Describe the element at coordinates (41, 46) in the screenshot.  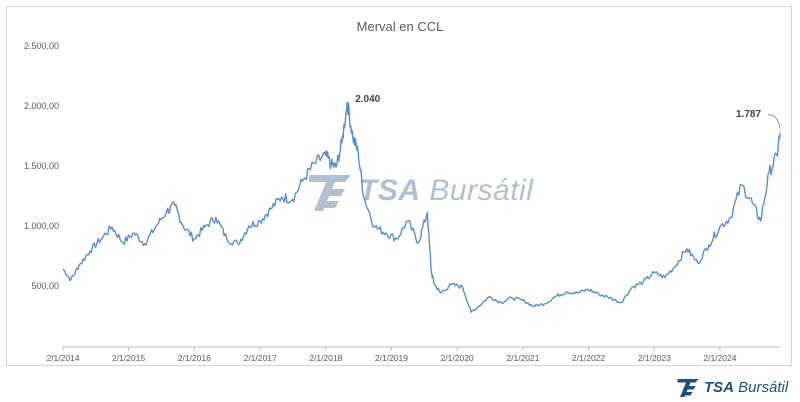
I see `y-tick-label: 2.500,00` at that location.